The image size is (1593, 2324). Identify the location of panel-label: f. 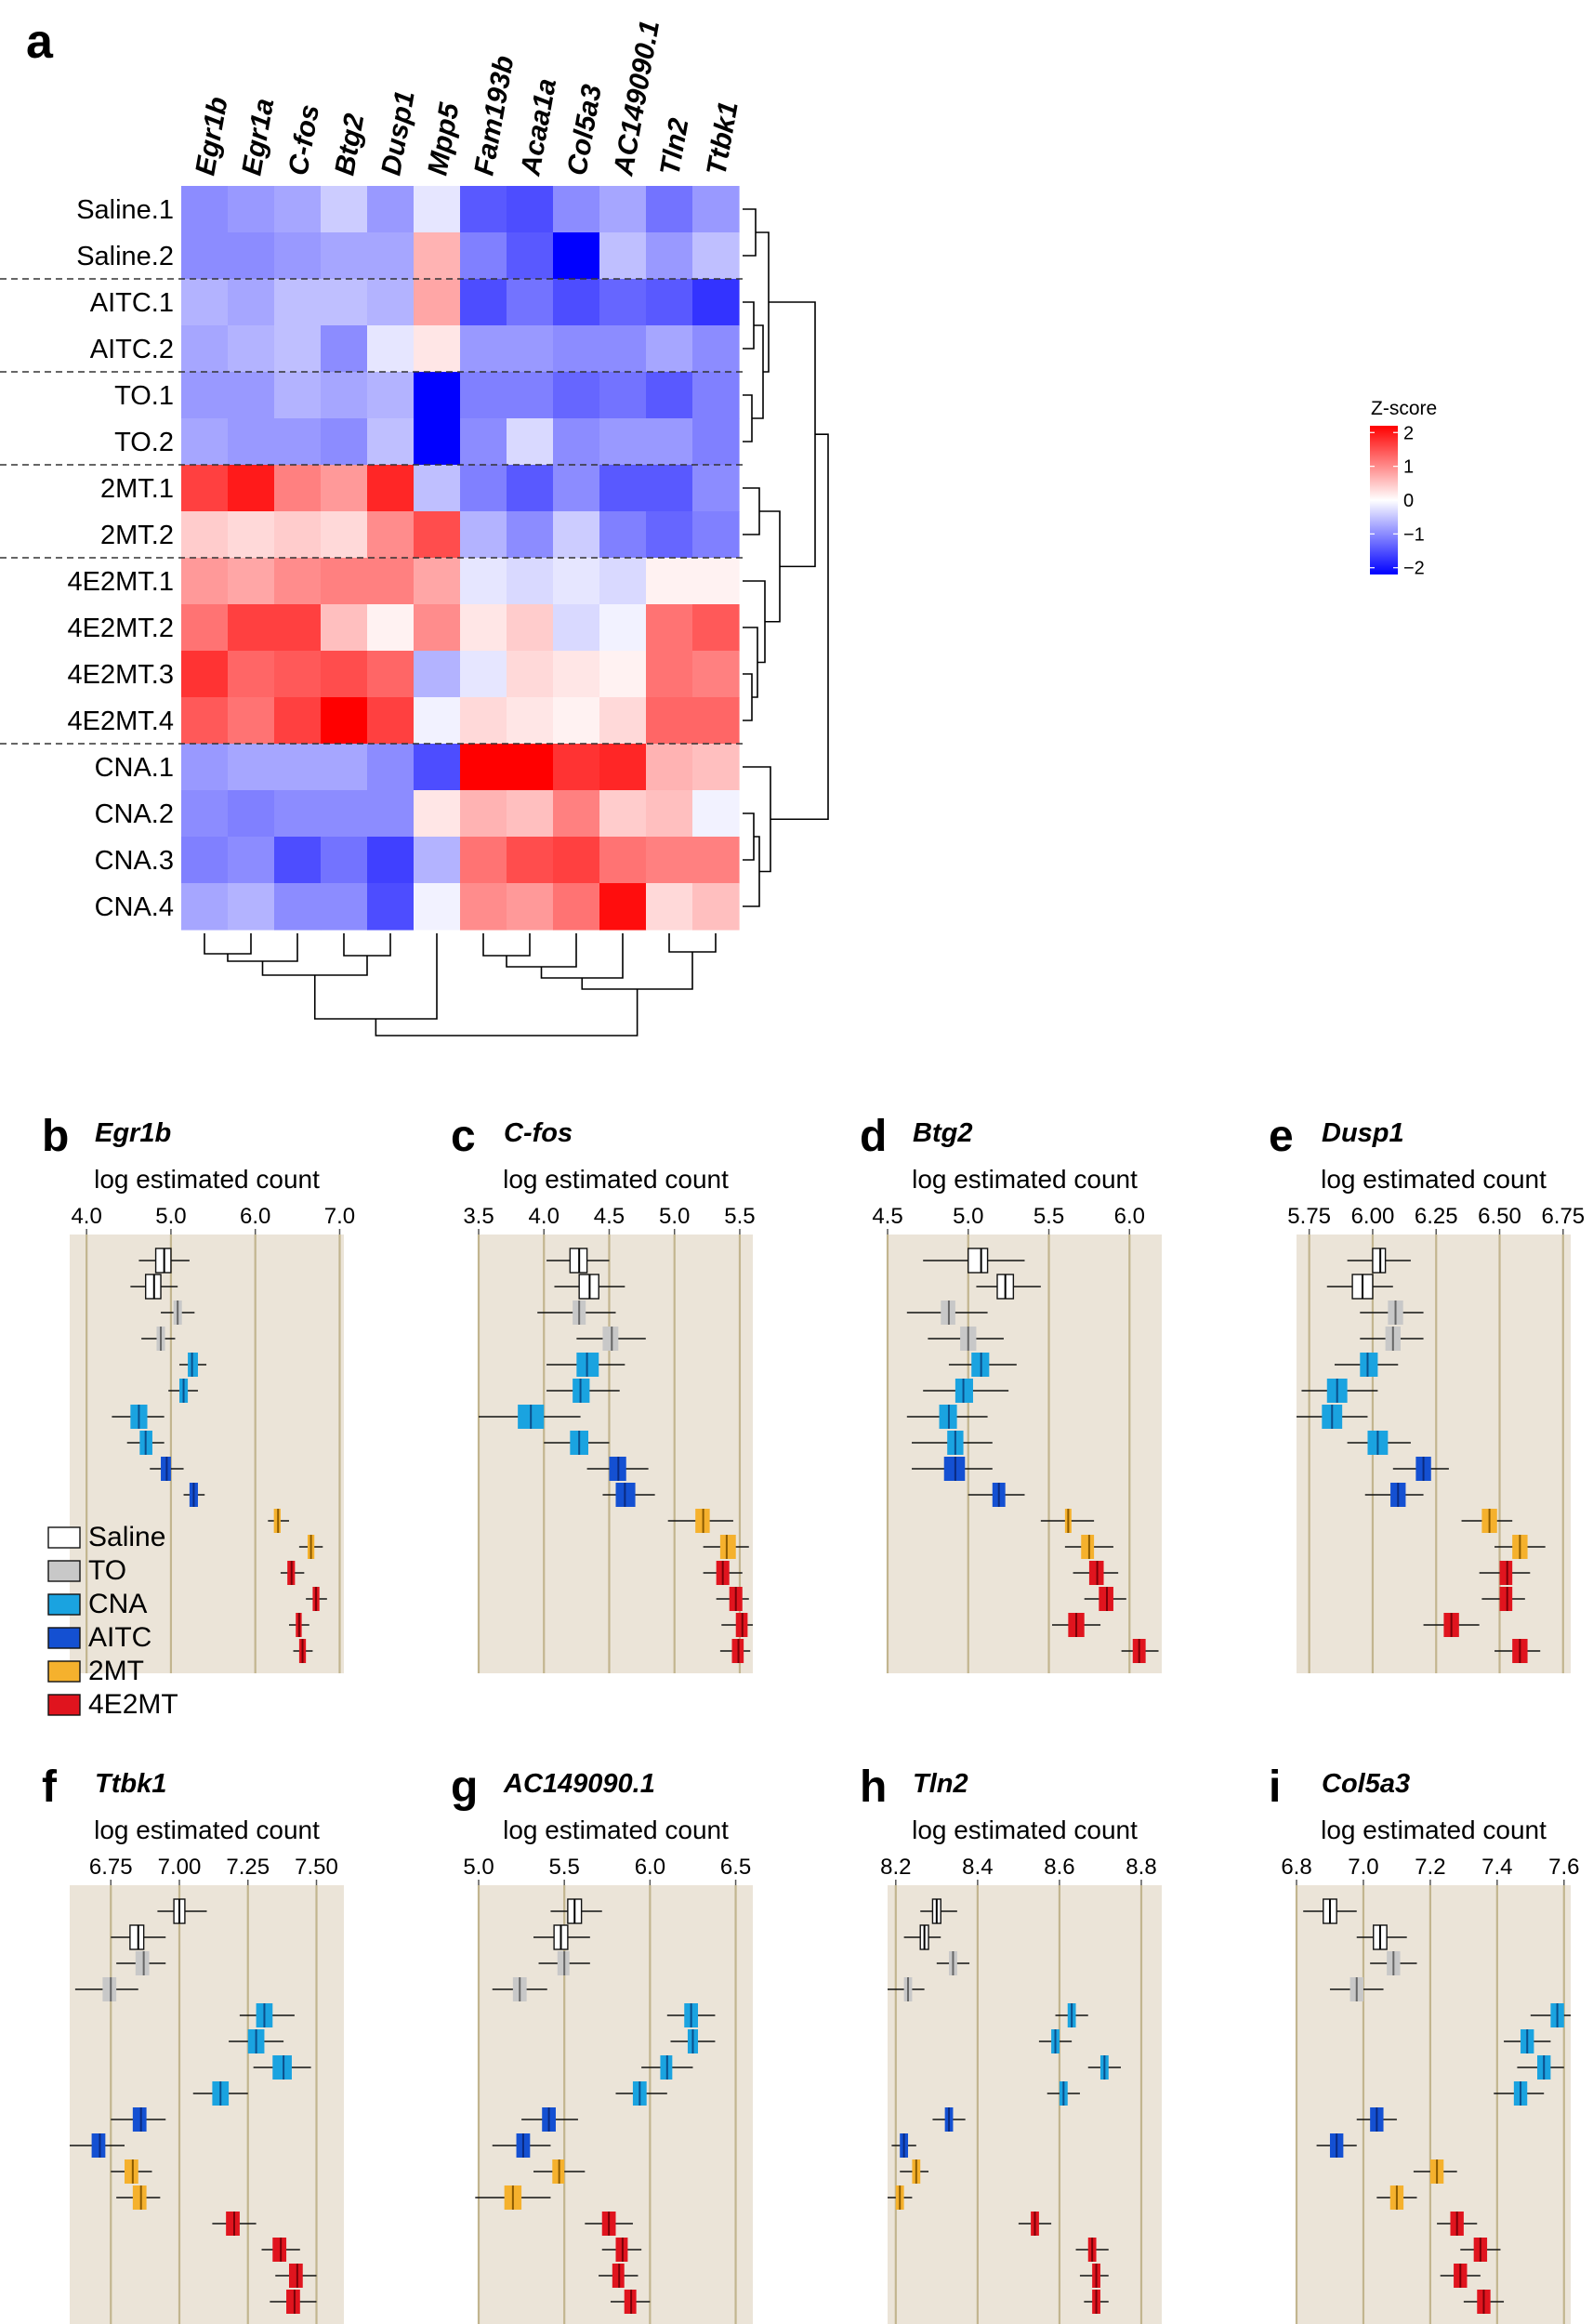
(50, 1787).